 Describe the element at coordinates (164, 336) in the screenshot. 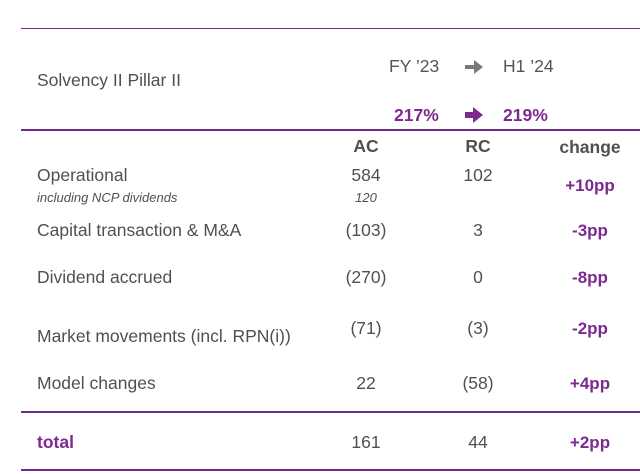

I see `row-label-market-movements: Market movements (incl. RPN(i))` at that location.